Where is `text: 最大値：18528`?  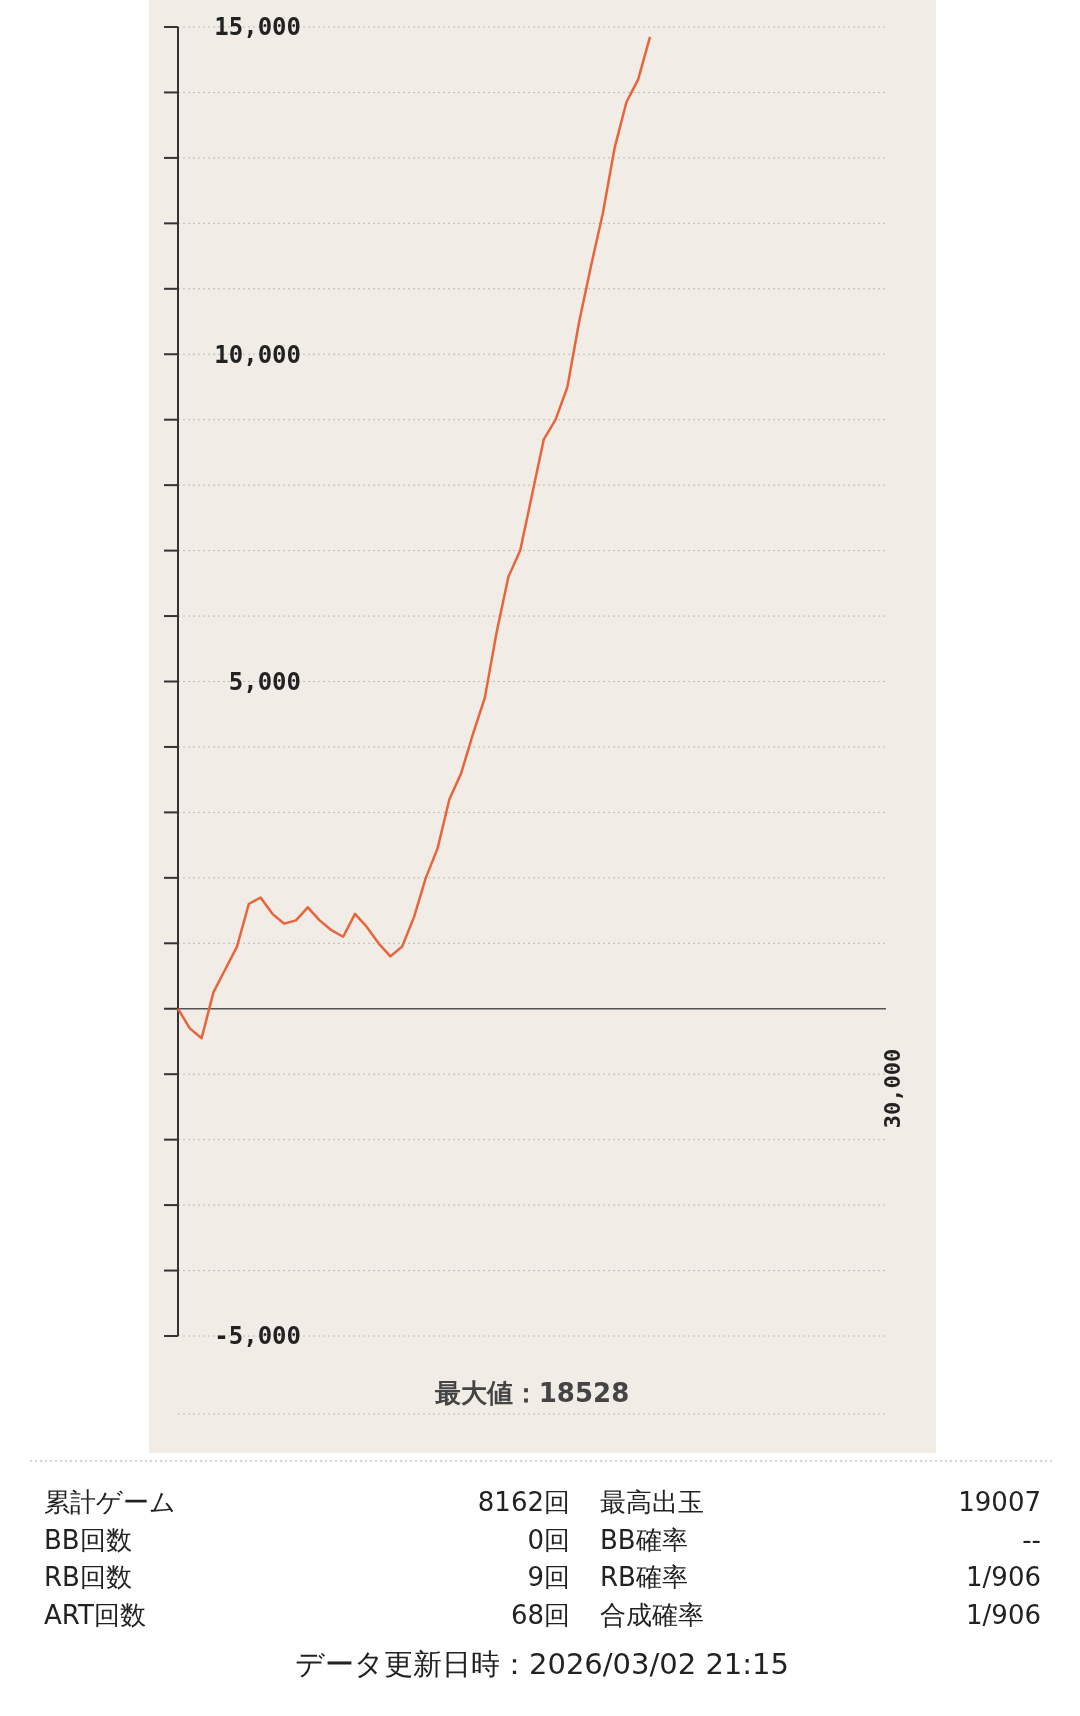
text: 最大値：18528 is located at coordinates (531, 1393).